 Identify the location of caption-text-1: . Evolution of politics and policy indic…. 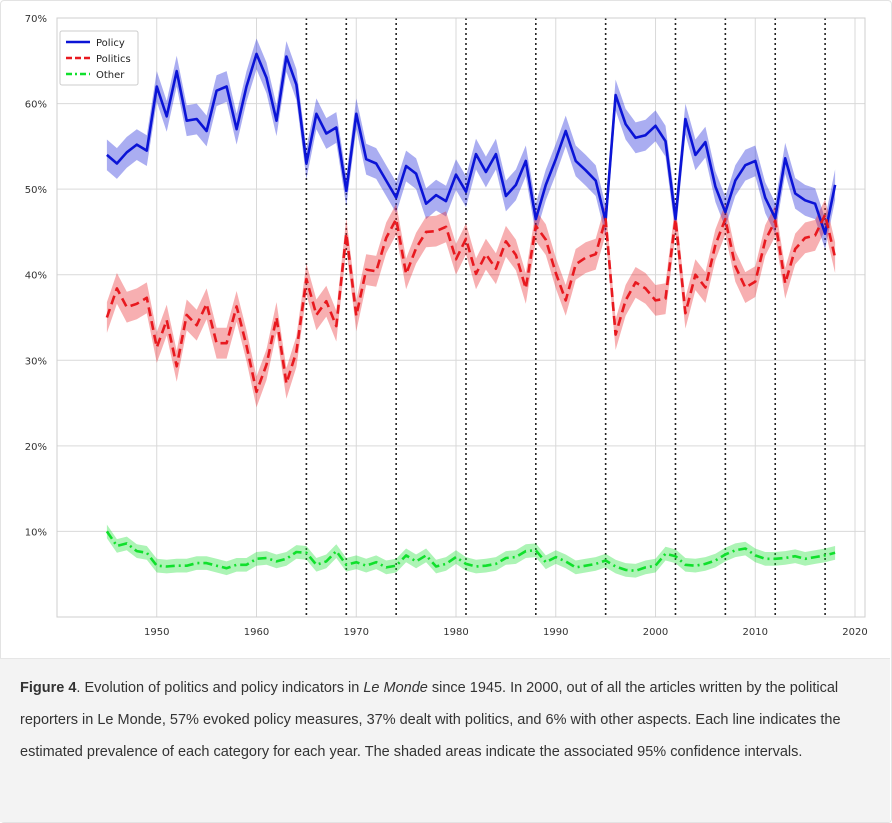
(220, 688).